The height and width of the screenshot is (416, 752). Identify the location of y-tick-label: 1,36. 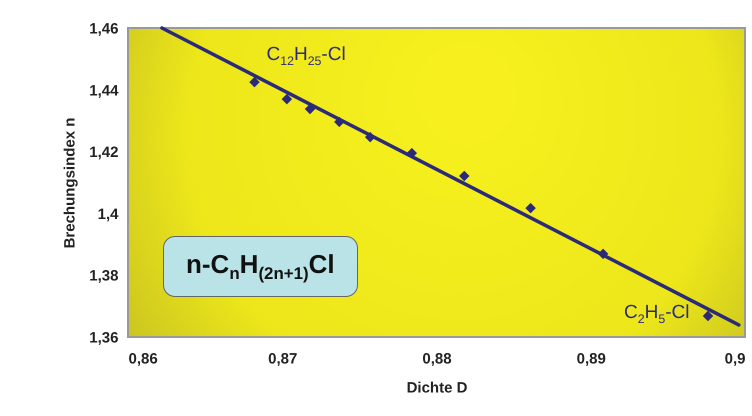
(103, 338).